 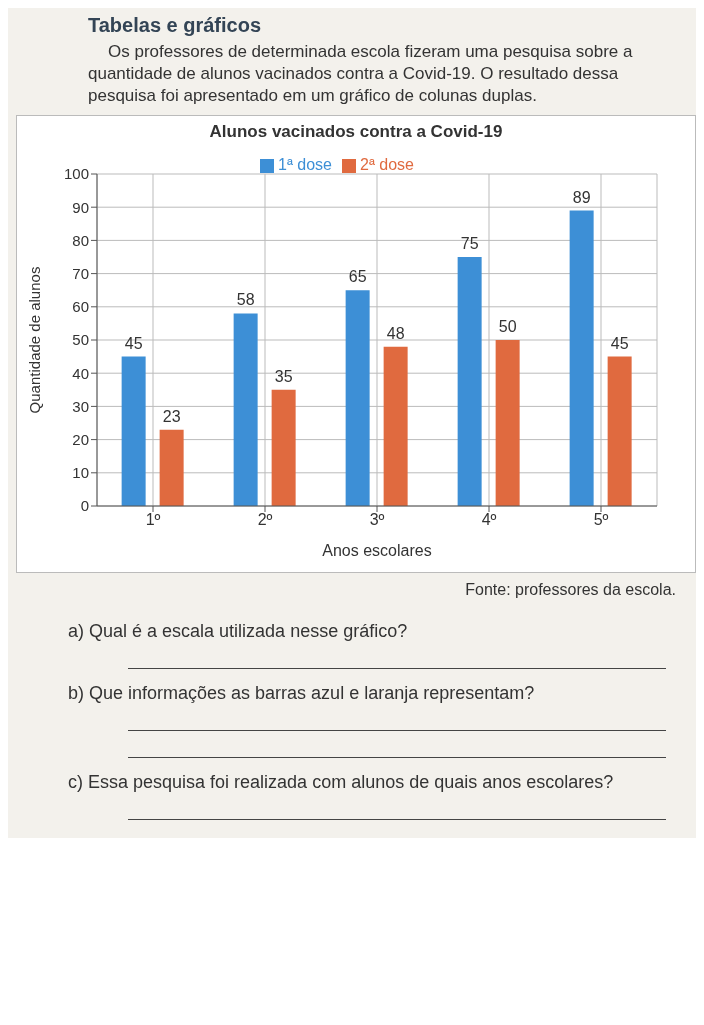 I want to click on y-axis-title: Quantidade de alunos, so click(x=35, y=340).